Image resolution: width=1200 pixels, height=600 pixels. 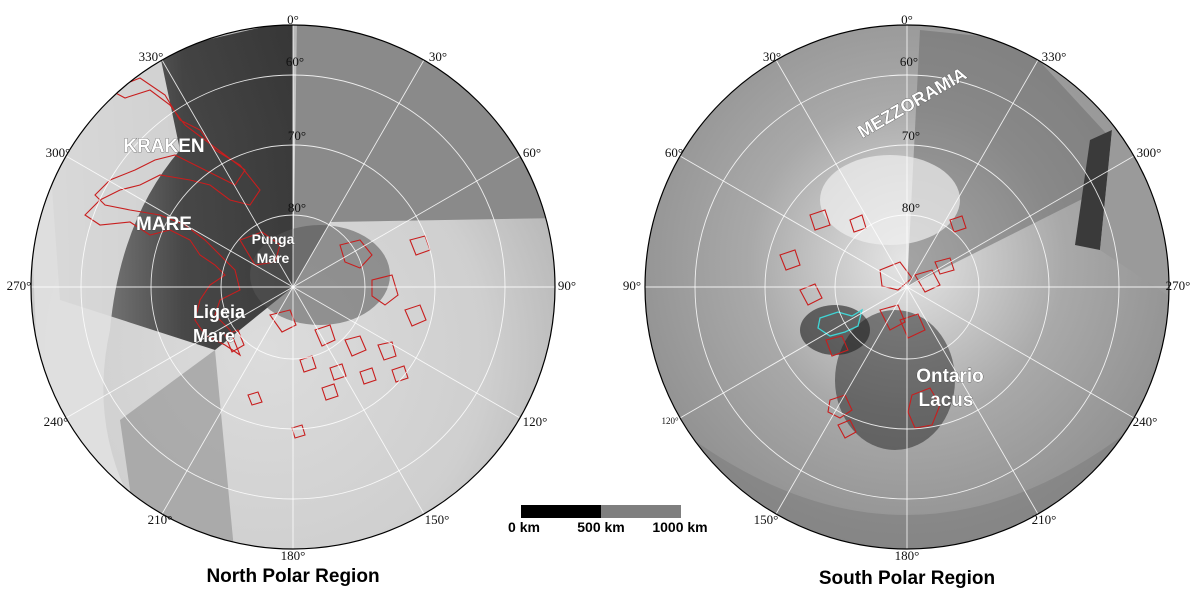 I want to click on ontario-label: Ontario, so click(x=950, y=376).